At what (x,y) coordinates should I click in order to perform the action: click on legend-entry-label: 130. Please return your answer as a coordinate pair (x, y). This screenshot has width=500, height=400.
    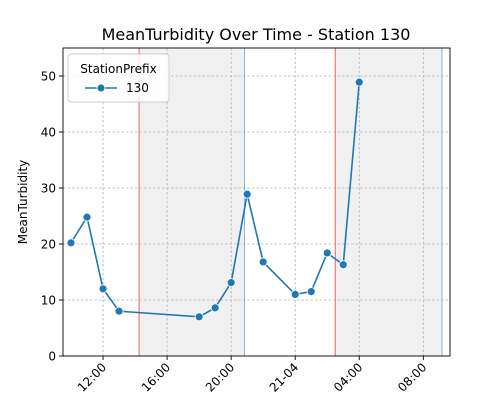
    Looking at the image, I should click on (137, 88).